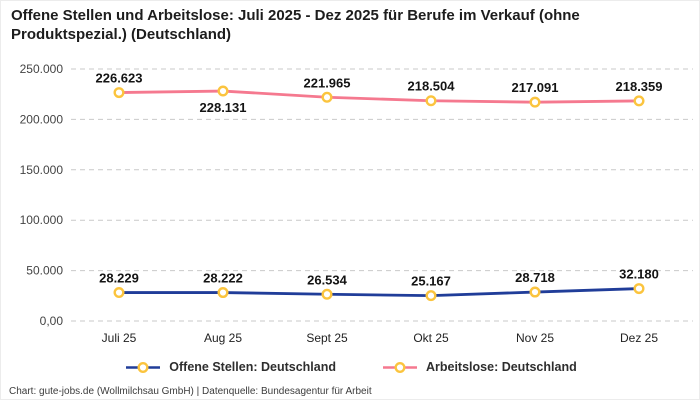 This screenshot has width=700, height=400. I want to click on svg-text: 32.180, so click(639, 274).